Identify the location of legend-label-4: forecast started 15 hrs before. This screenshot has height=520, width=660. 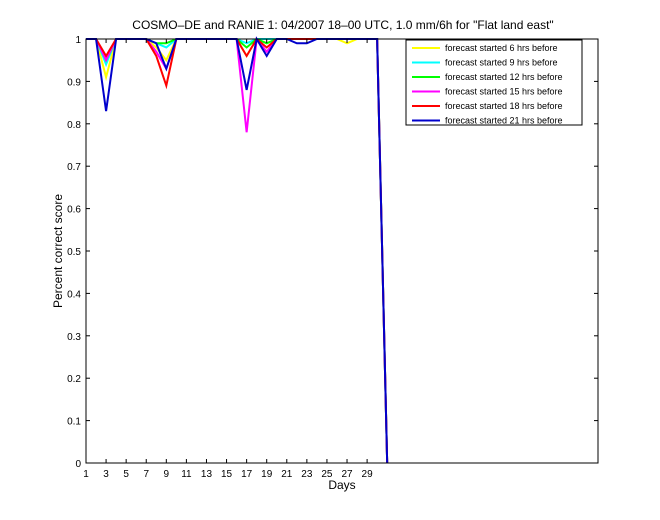
(504, 92).